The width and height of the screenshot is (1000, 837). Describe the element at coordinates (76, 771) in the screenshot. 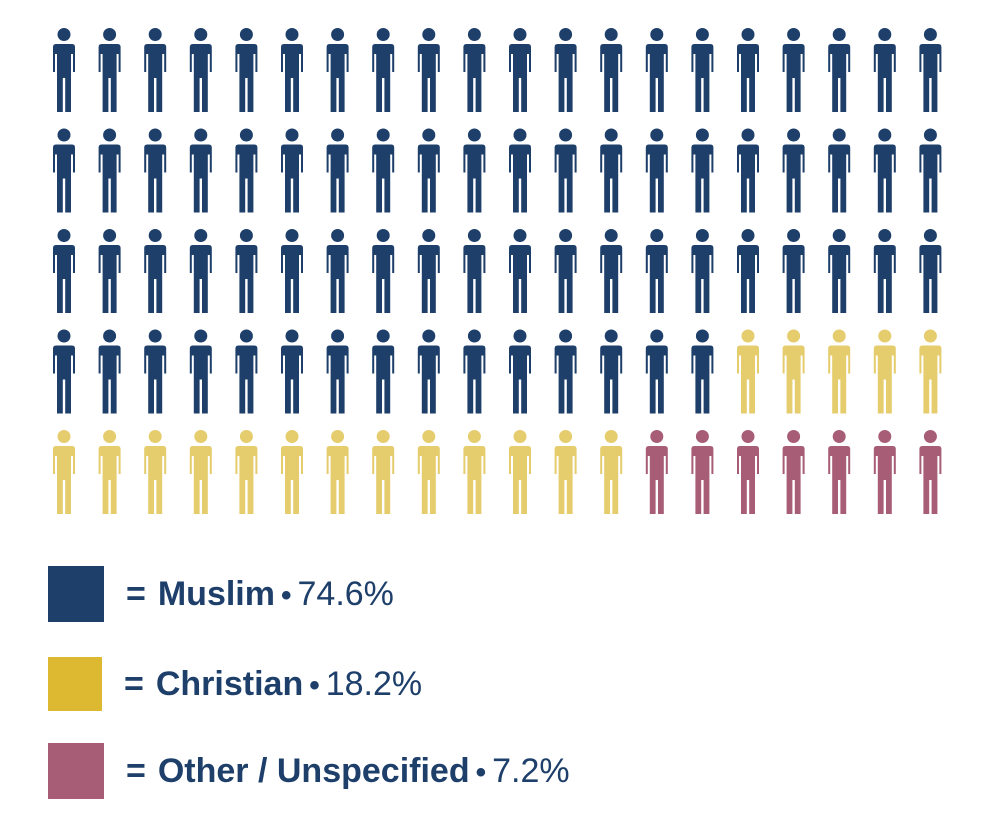

I see `legend-swatch-other` at that location.